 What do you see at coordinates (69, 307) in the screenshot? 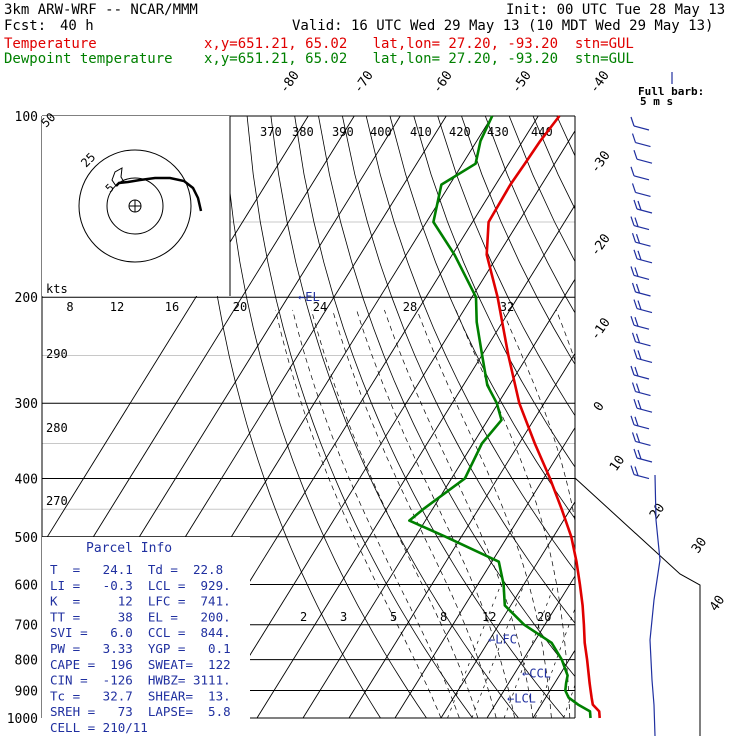
I see `hodograph-axis-label: 8` at bounding box center [69, 307].